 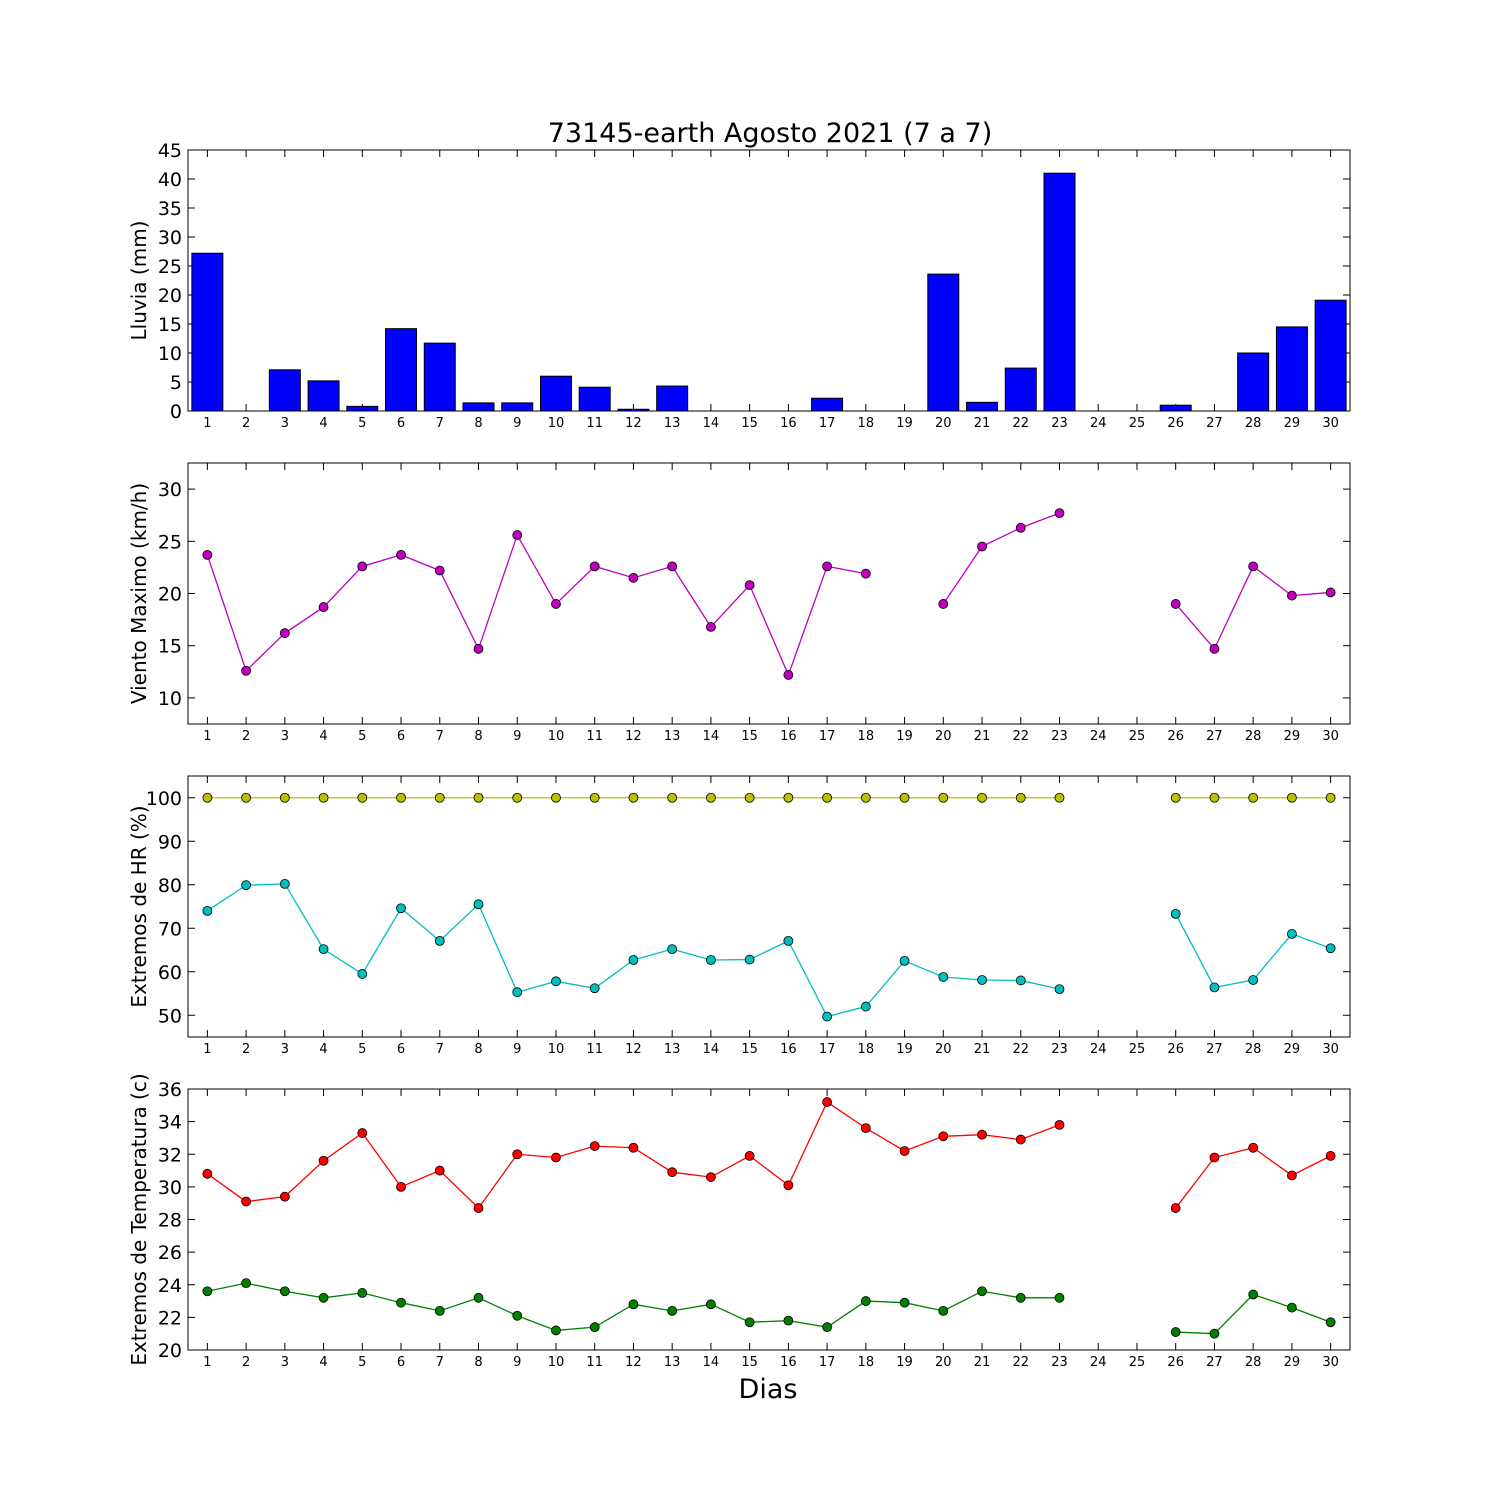 I want to click on x-tick-label: 10, so click(x=556, y=1049).